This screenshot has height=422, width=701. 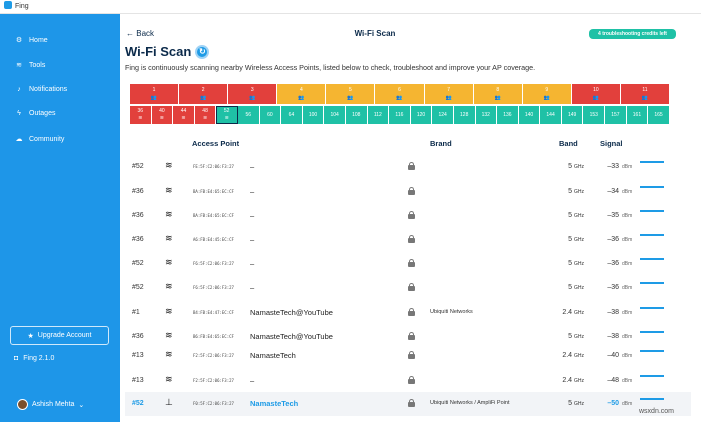 I want to click on upgrade-account-button: ★ Upgrade Account, so click(x=59, y=335).